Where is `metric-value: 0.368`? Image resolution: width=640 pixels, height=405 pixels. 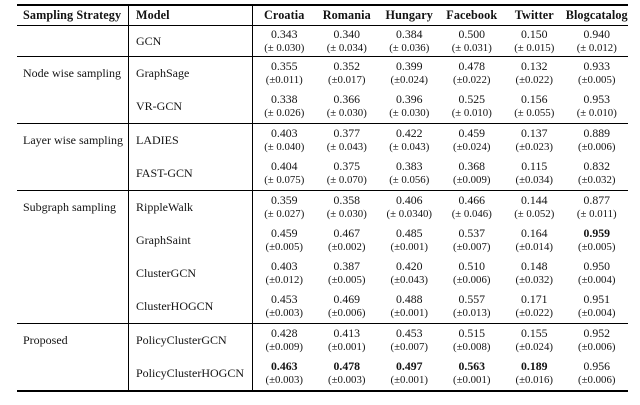 metric-value: 0.368 is located at coordinates (472, 166).